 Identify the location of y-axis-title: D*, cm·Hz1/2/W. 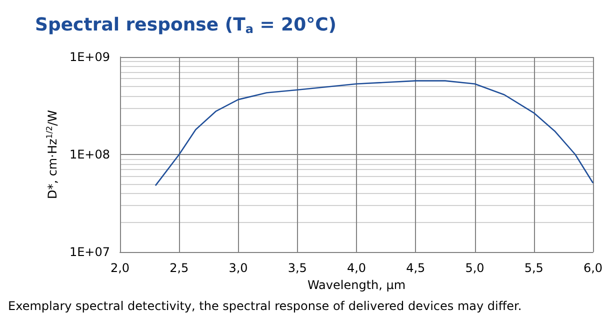
(52, 155).